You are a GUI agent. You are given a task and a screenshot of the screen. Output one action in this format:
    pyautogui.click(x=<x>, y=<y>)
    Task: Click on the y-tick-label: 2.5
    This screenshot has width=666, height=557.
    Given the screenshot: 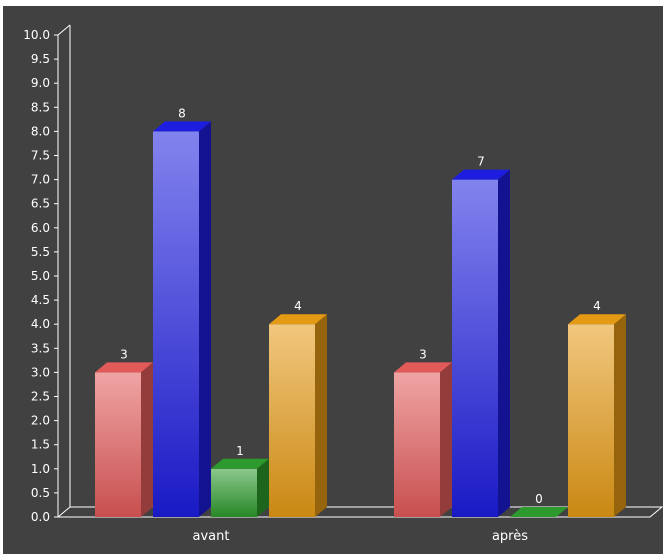 What is the action you would take?
    pyautogui.click(x=40, y=397)
    